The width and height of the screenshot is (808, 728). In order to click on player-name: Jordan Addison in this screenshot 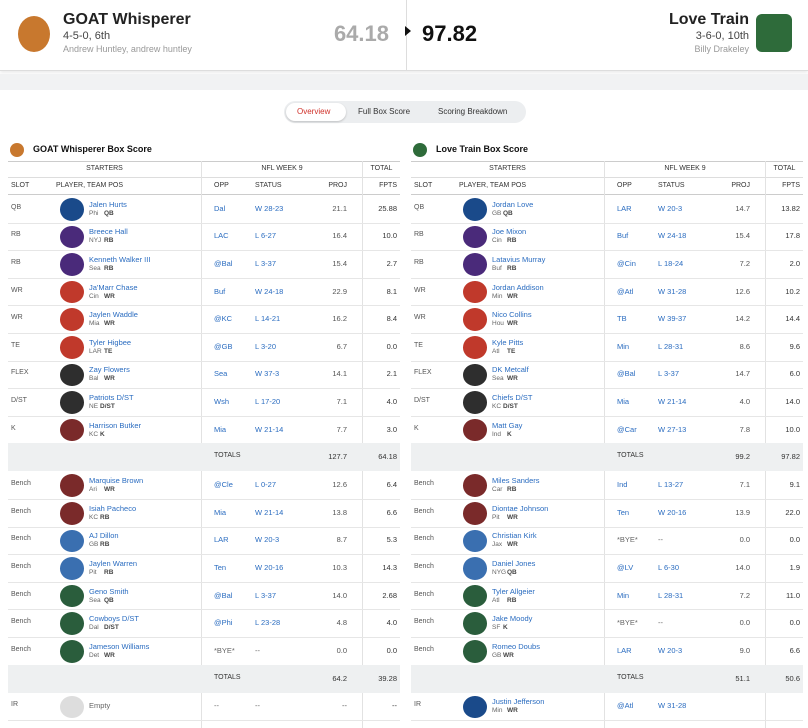, I will do `click(518, 287)`.